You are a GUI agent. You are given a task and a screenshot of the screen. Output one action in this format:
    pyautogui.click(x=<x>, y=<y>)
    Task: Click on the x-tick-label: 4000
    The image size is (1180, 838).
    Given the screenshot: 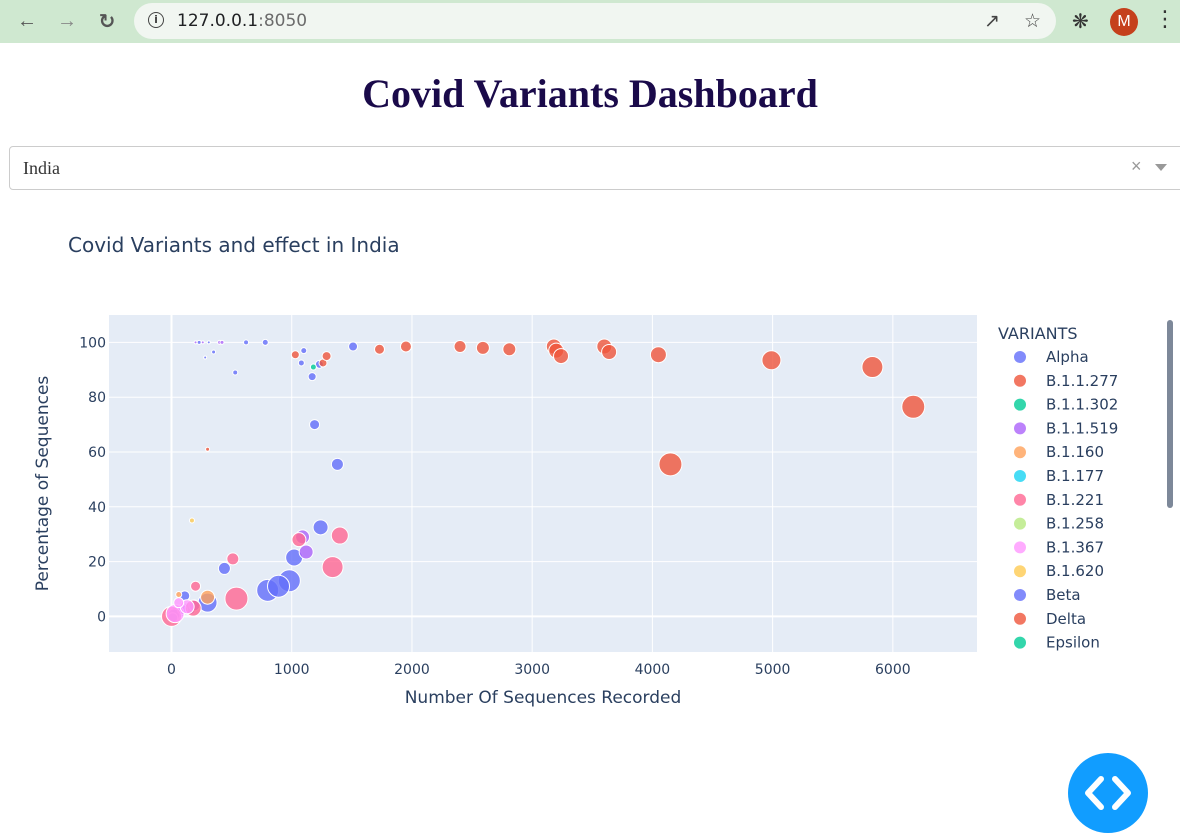 What is the action you would take?
    pyautogui.click(x=653, y=670)
    